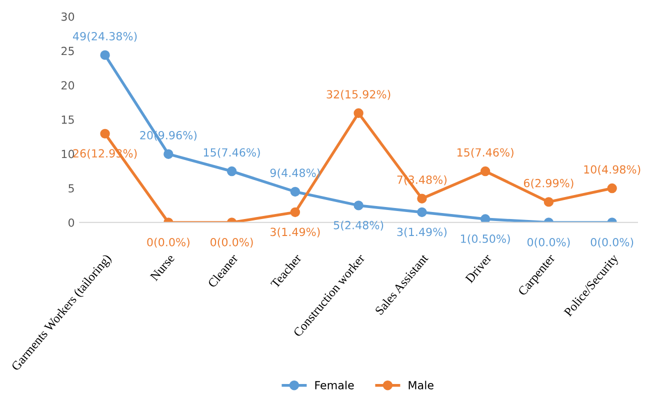 The height and width of the screenshot is (412, 664). Describe the element at coordinates (67, 85) in the screenshot. I see `y-tick-label: 20` at that location.